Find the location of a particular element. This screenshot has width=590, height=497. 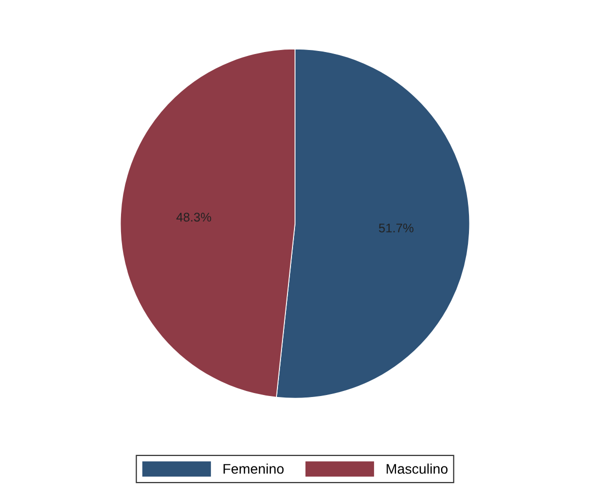

legend-label: Femenino is located at coordinates (254, 469).